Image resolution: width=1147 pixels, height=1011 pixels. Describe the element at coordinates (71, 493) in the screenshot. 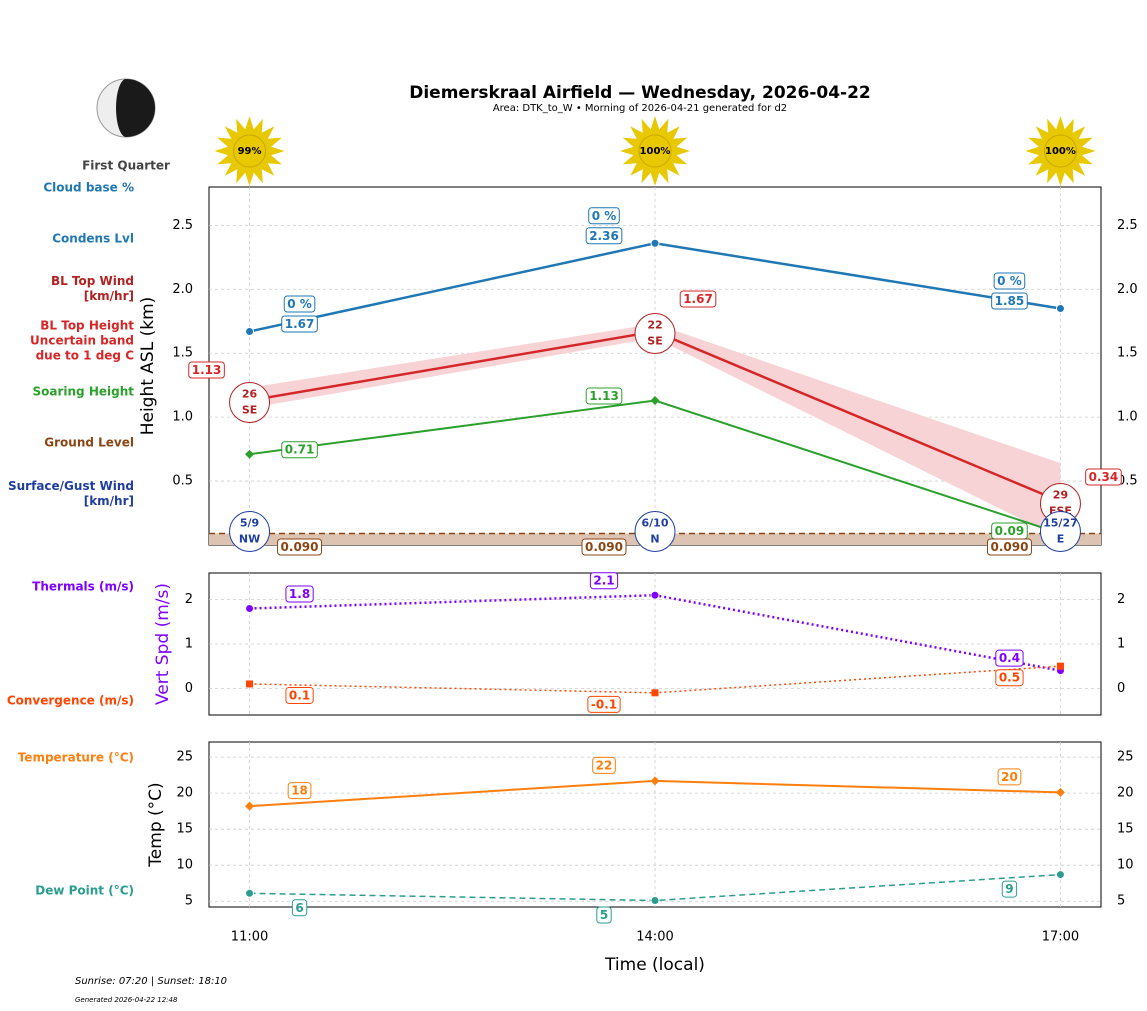

I see `series-label: Surface/Gust Wind [km/hr]` at that location.